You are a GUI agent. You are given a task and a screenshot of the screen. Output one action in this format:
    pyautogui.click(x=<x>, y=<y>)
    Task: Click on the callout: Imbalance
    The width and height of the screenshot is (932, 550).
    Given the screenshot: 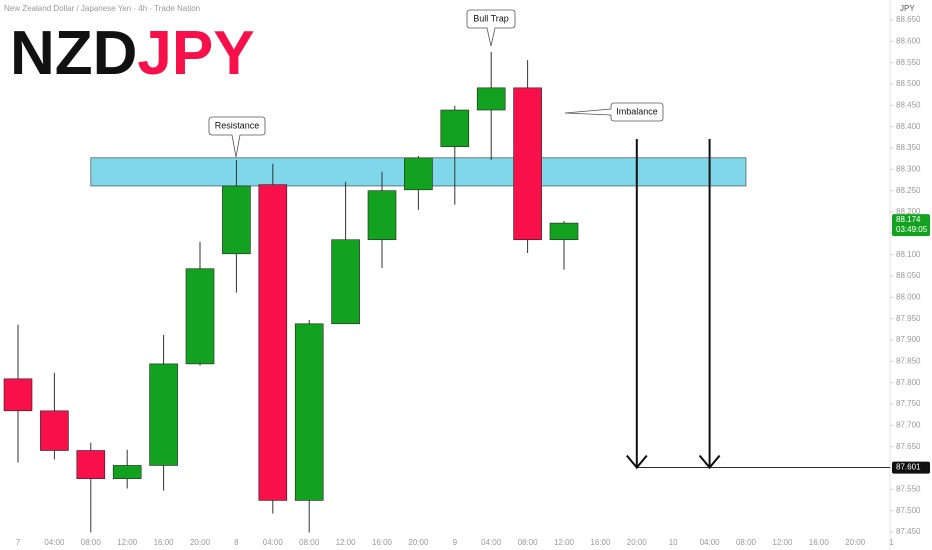 What is the action you would take?
    pyautogui.click(x=614, y=112)
    